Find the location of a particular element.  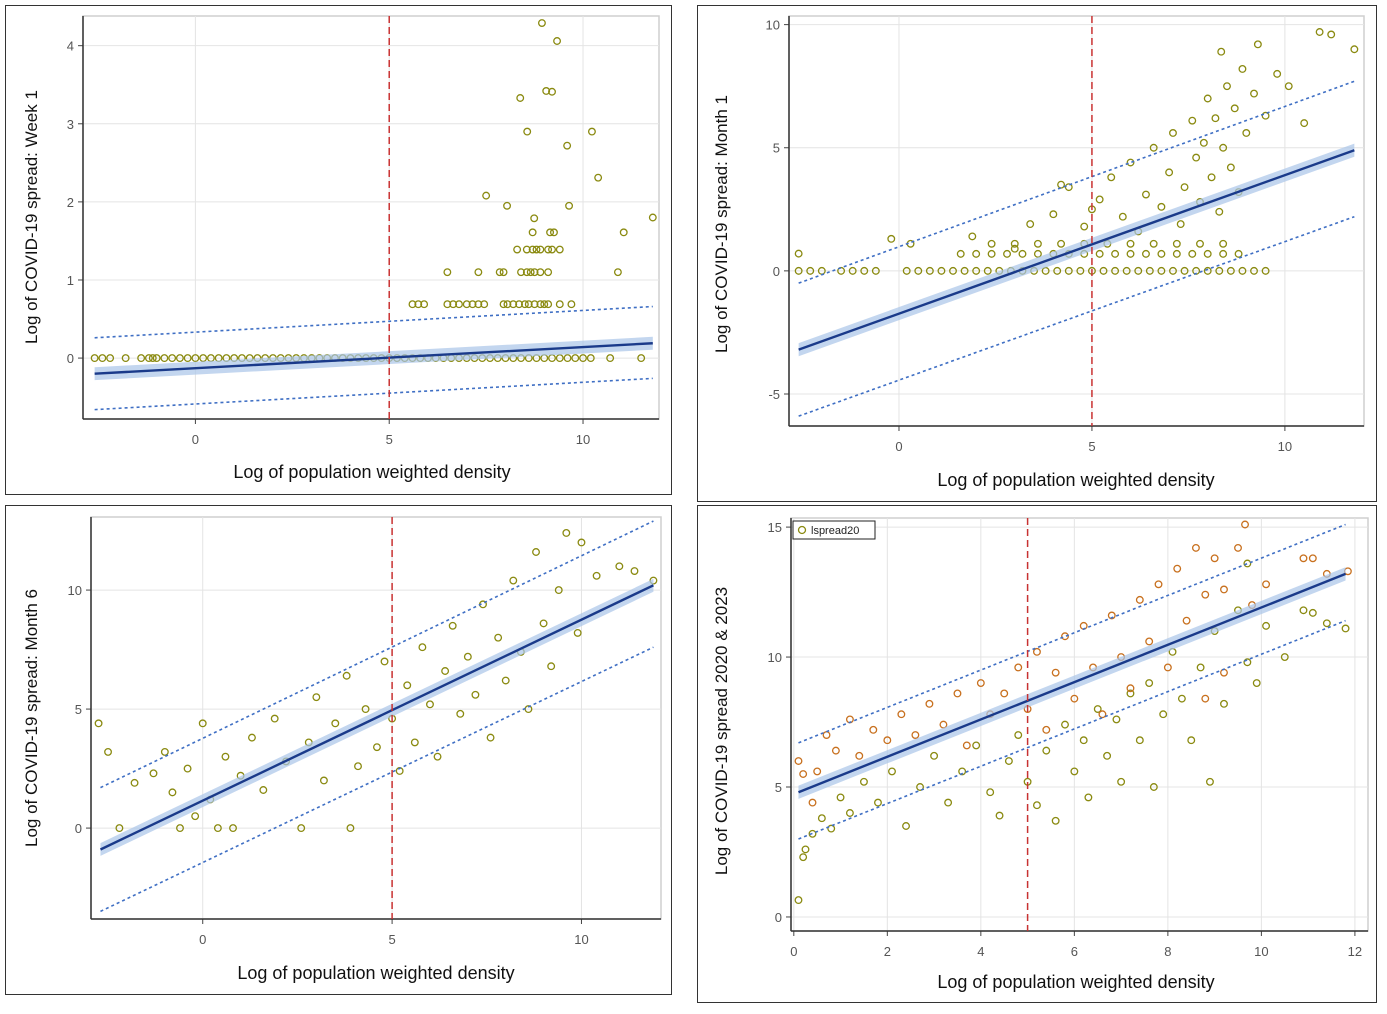

x-tick-label: 0 is located at coordinates (793, 951).